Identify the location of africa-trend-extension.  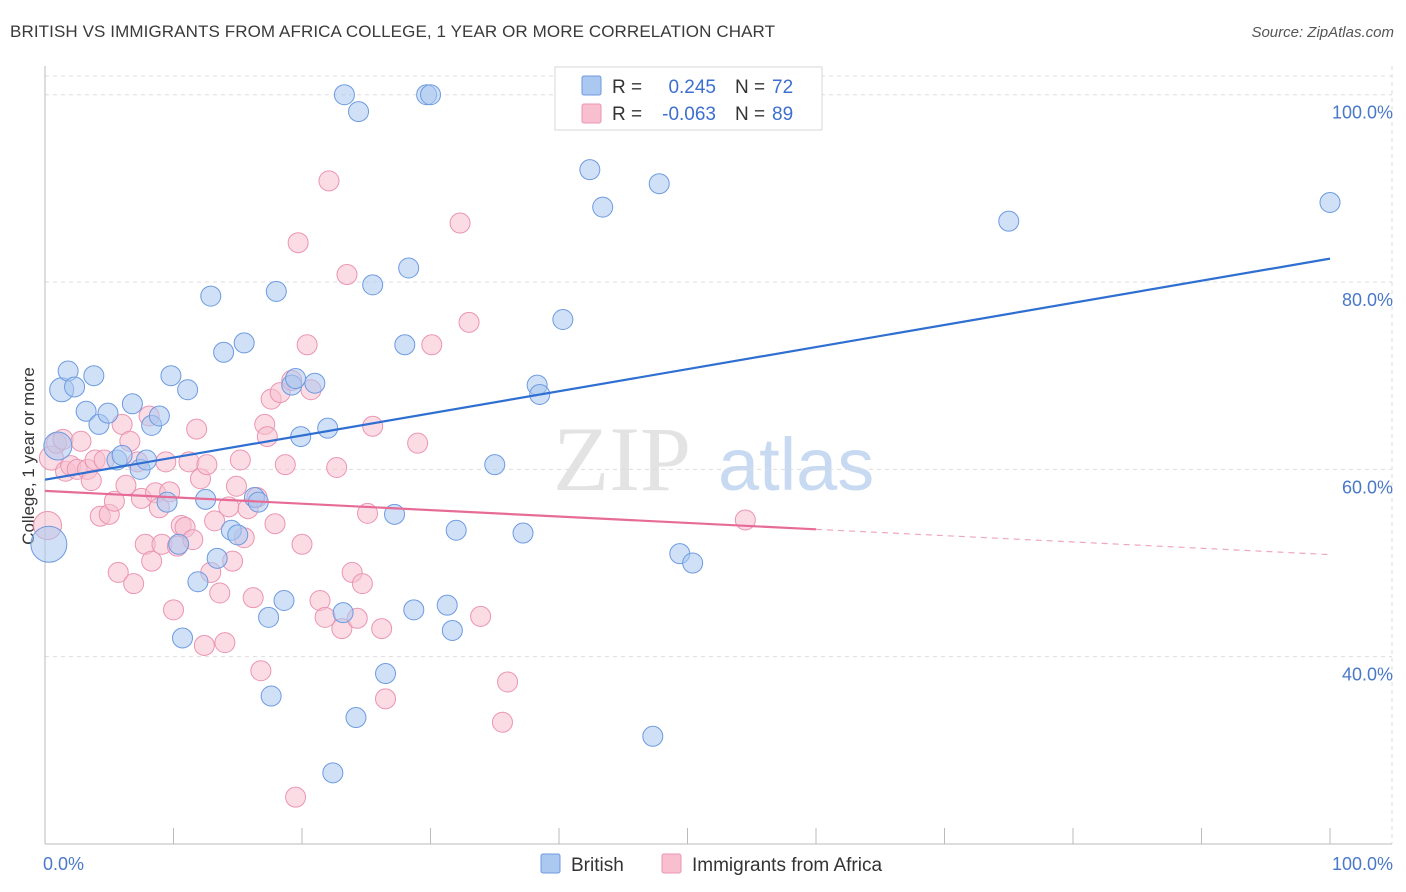
(1073, 542).